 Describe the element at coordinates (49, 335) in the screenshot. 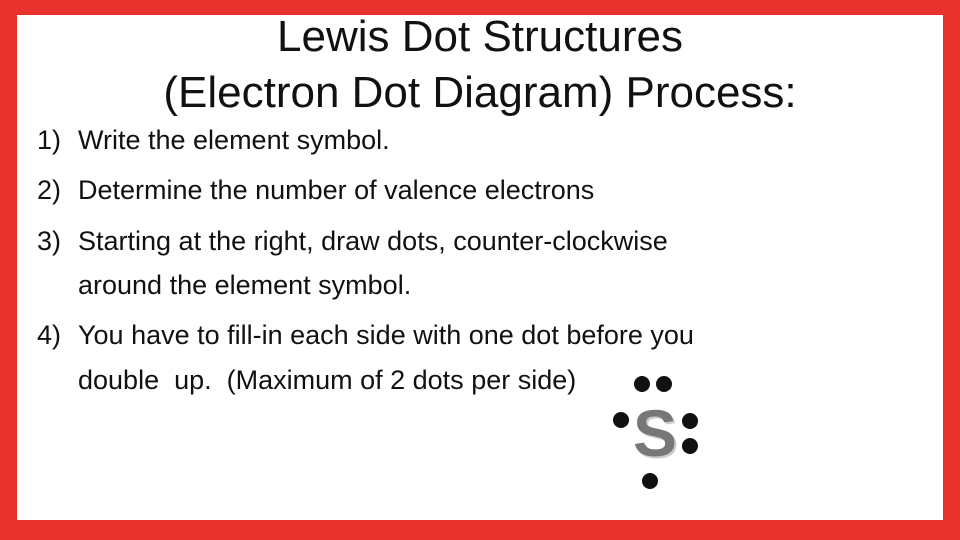

I see `step-number: 4)` at that location.